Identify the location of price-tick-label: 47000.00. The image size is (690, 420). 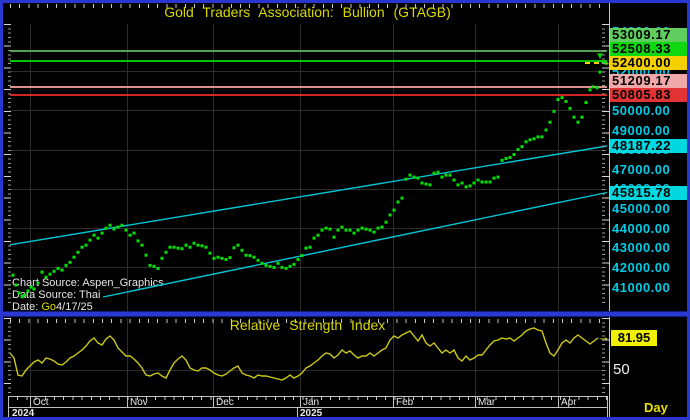
(641, 169).